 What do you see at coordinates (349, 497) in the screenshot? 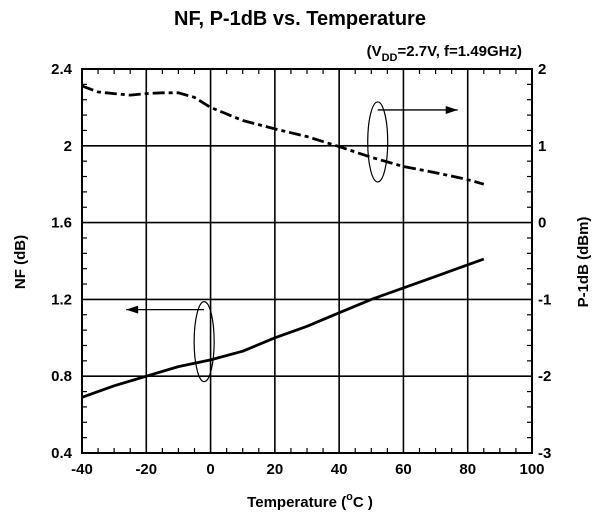
I see `degree-symbol: o` at bounding box center [349, 497].